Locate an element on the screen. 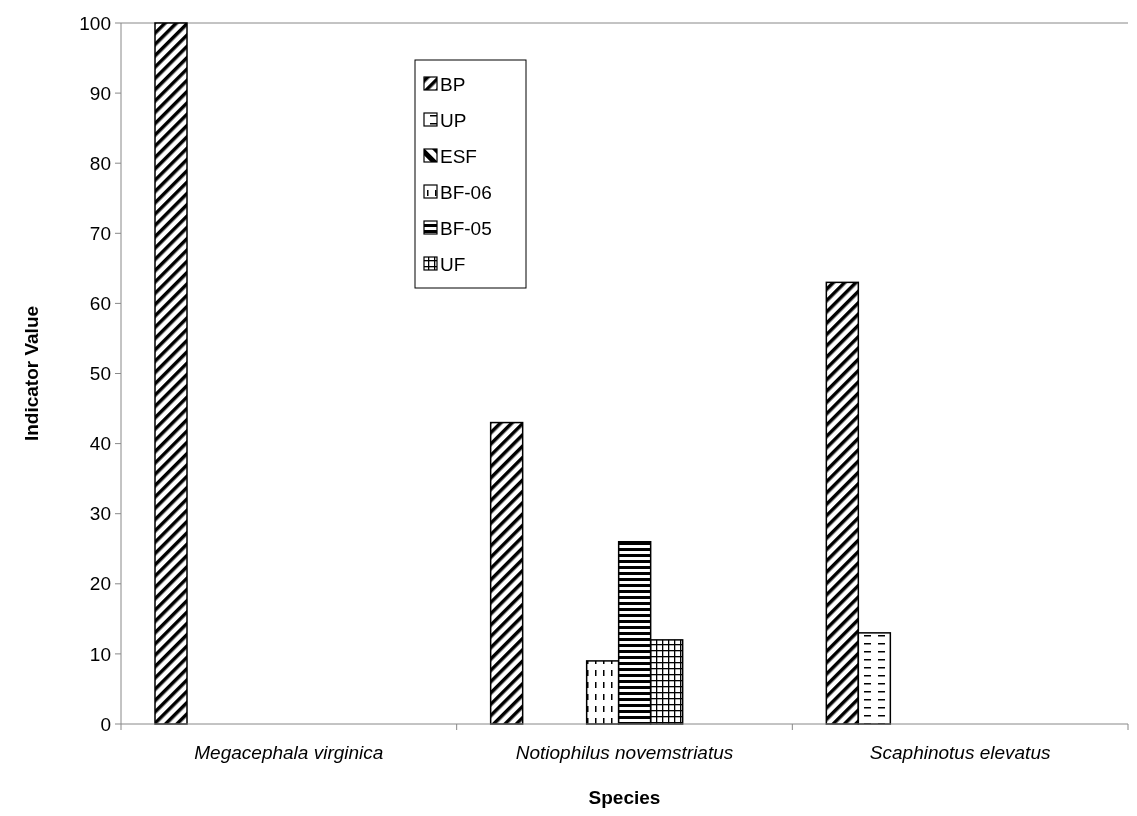 The image size is (1137, 816). legend-label: UP is located at coordinates (453, 120).